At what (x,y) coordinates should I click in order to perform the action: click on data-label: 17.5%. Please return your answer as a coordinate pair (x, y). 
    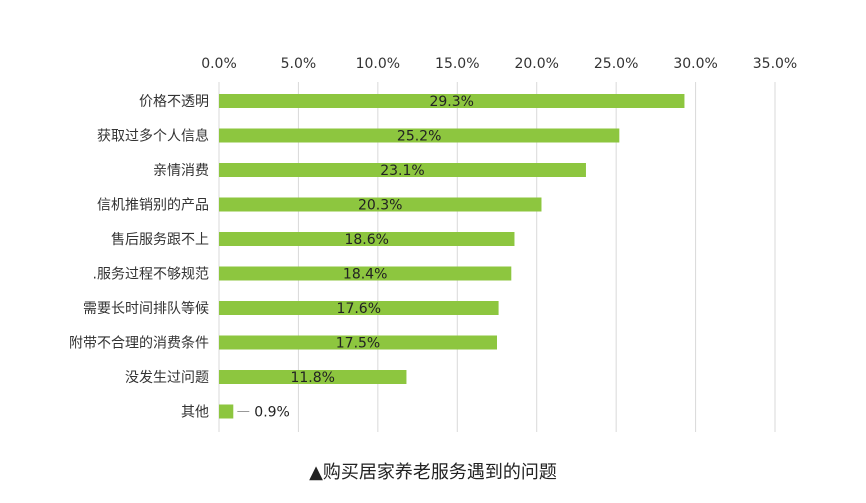
    Looking at the image, I should click on (358, 344).